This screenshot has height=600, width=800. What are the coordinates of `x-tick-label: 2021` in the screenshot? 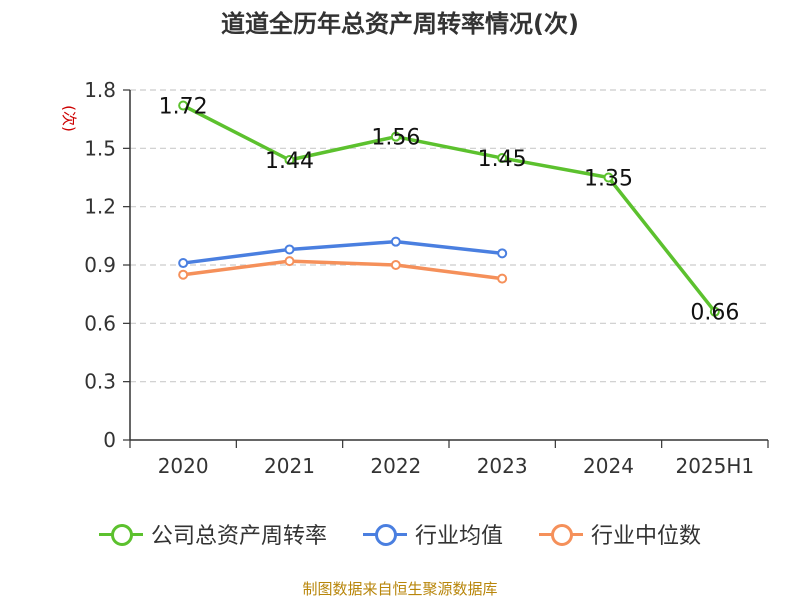 It's located at (289, 466).